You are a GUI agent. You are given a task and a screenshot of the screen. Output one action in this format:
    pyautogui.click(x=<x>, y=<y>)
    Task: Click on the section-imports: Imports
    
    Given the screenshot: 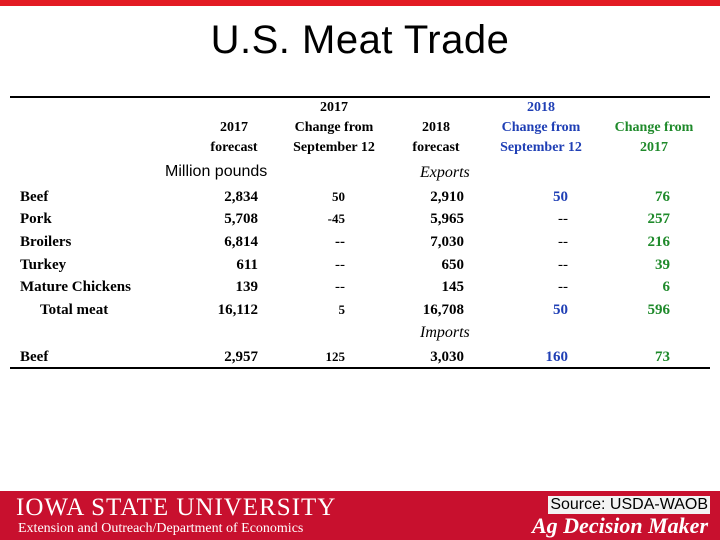 What is the action you would take?
    pyautogui.click(x=445, y=332)
    